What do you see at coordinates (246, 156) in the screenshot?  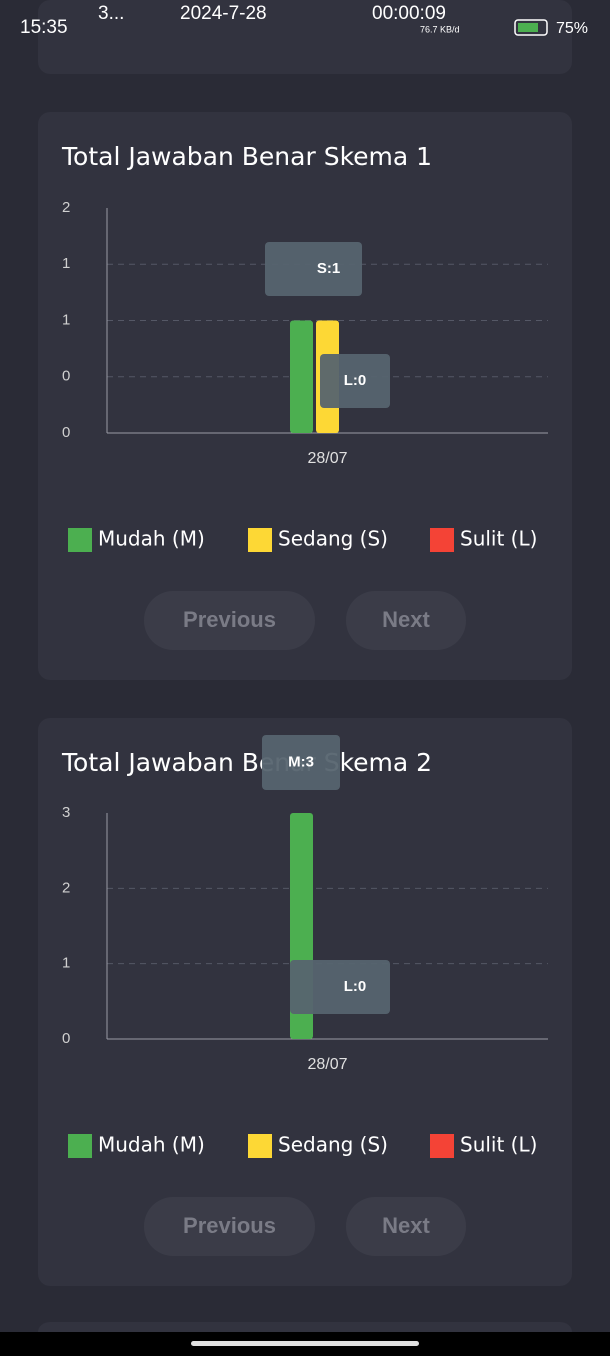 I see `chart-title: Total Jawaban Benar Skema 1` at bounding box center [246, 156].